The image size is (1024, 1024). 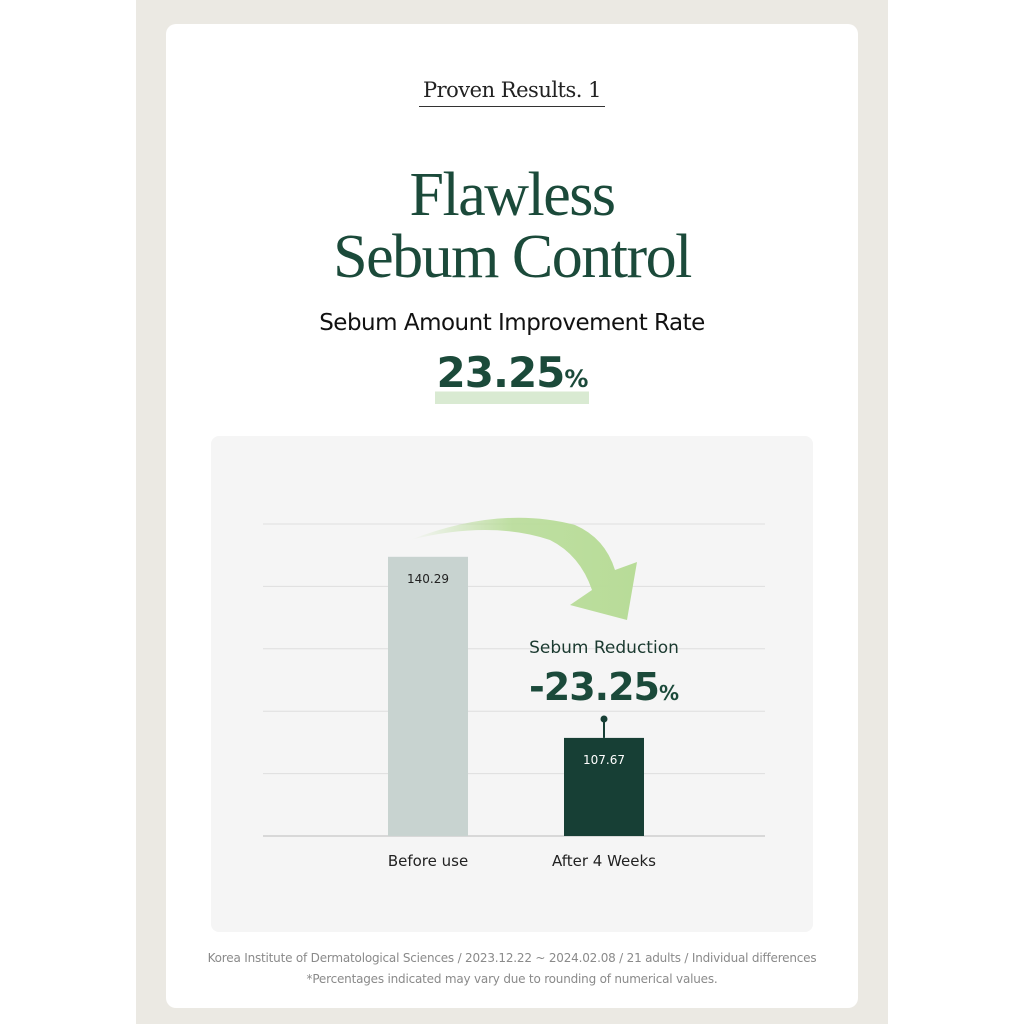 I want to click on annotation-pin-dot, so click(x=604, y=719).